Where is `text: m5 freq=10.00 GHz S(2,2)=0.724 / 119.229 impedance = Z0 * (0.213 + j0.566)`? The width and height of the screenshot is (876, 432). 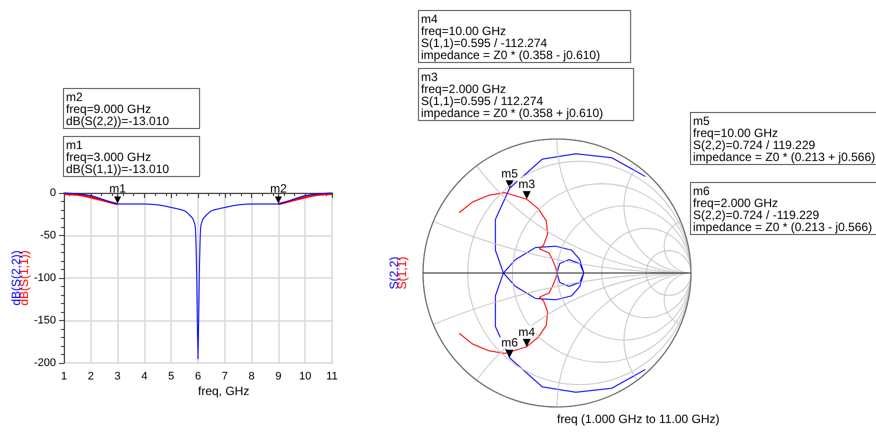
text: m5 freq=10.00 GHz S(2,2)=0.724 / 119.229 impedance = Z0 * (0.213 + j0.566) is located at coordinates (784, 139).